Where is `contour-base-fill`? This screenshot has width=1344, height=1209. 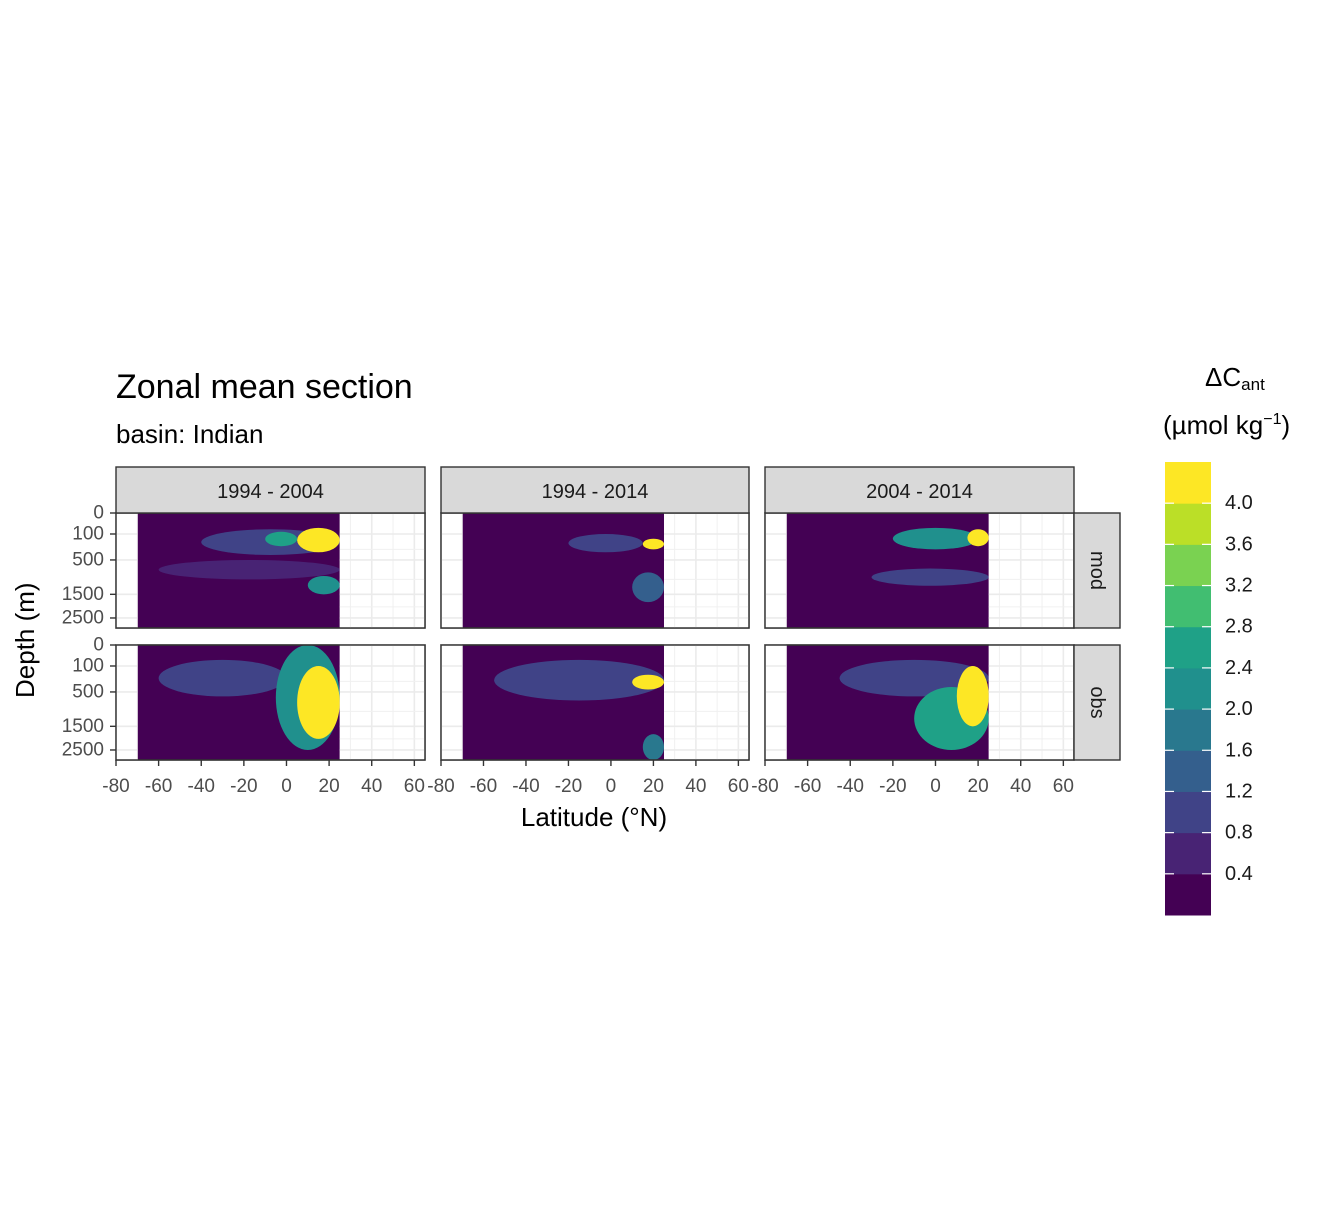
contour-base-fill is located at coordinates (563, 571).